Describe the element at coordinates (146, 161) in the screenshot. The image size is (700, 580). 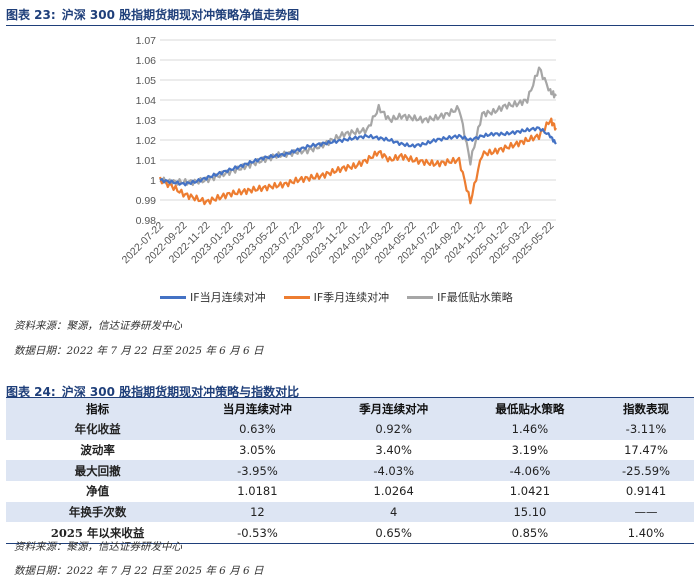
I see `y-tick-label: 1.01` at that location.